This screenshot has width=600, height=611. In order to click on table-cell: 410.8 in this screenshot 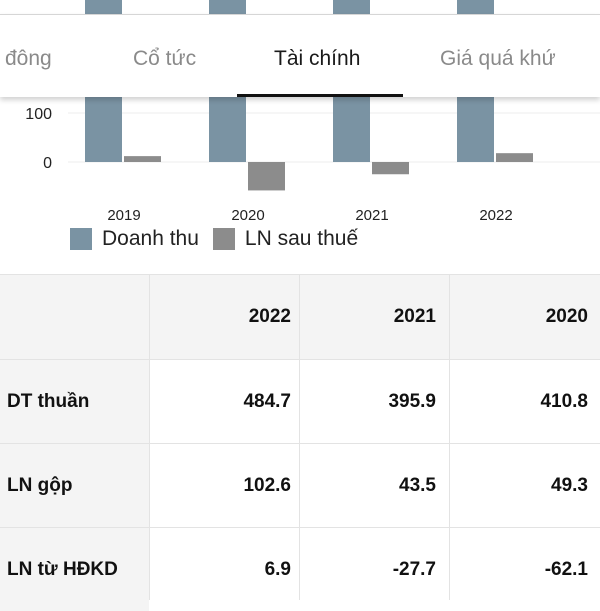, I will do `click(564, 401)`.